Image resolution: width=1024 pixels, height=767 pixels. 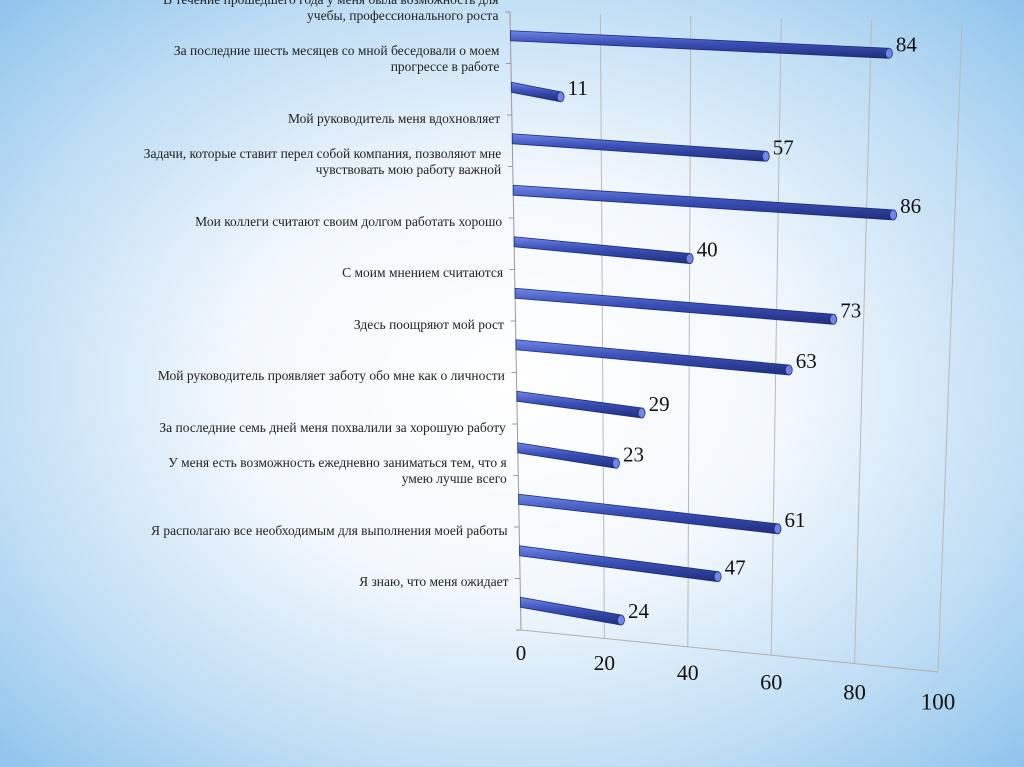 I want to click on data-label: 86, so click(x=910, y=206).